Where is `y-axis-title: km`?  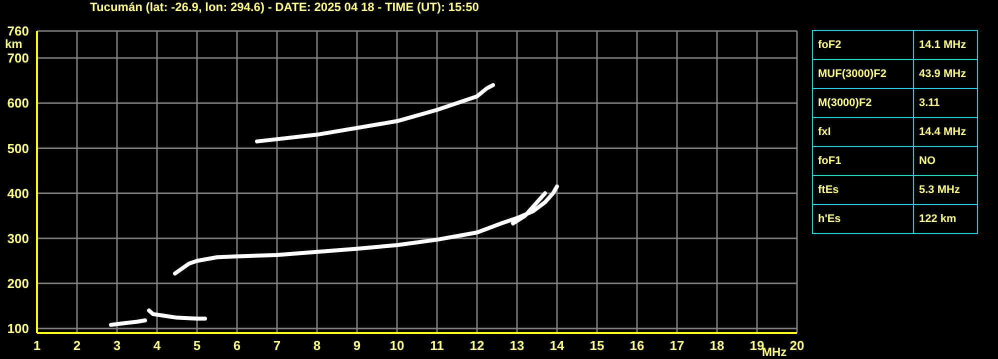
y-axis-title: km is located at coordinates (13, 44).